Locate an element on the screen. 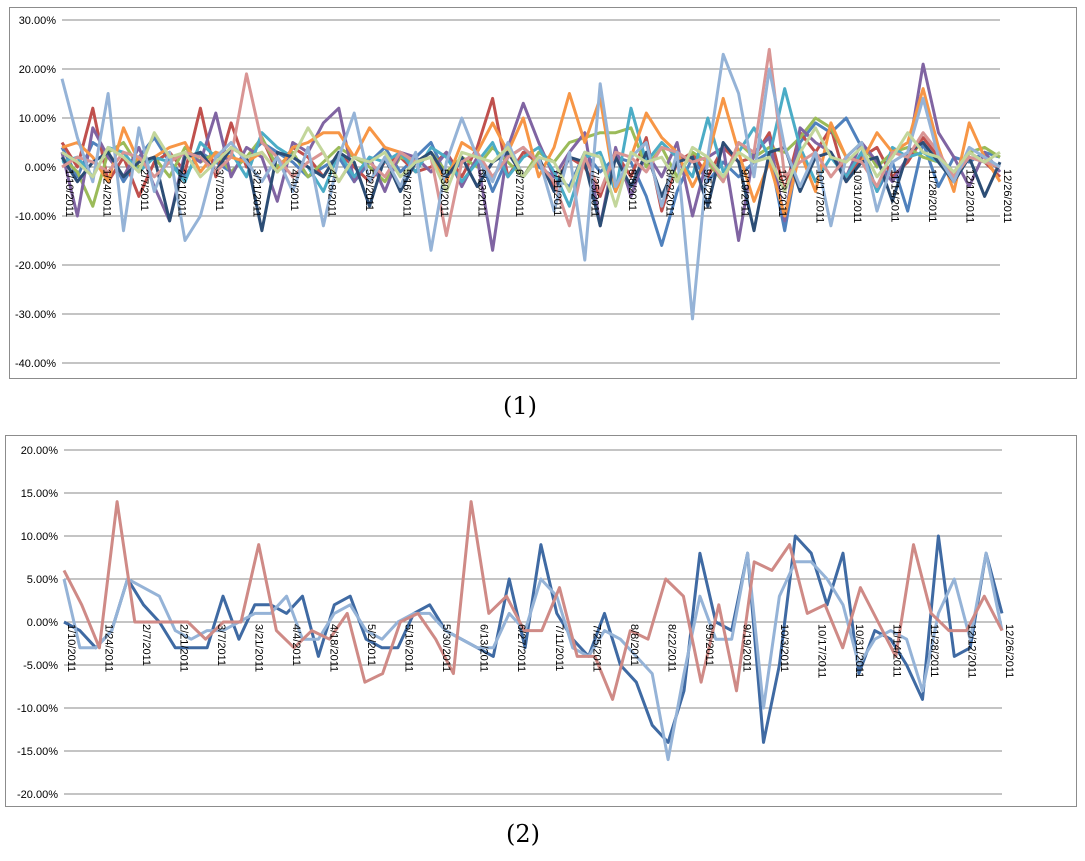  y-tick-label: 5.00% is located at coordinates (42, 580).